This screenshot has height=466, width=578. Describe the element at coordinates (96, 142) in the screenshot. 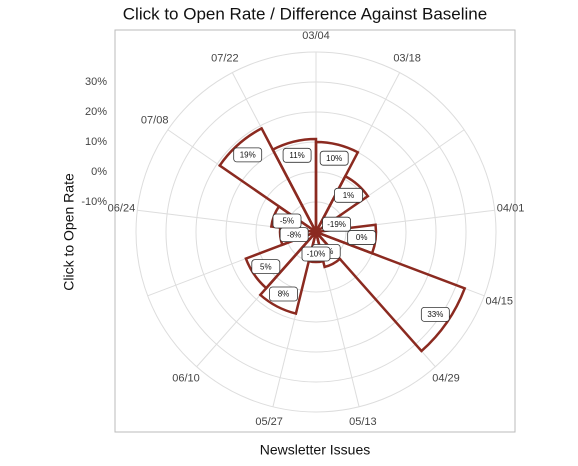

I see `y-tick-label: 10%` at that location.